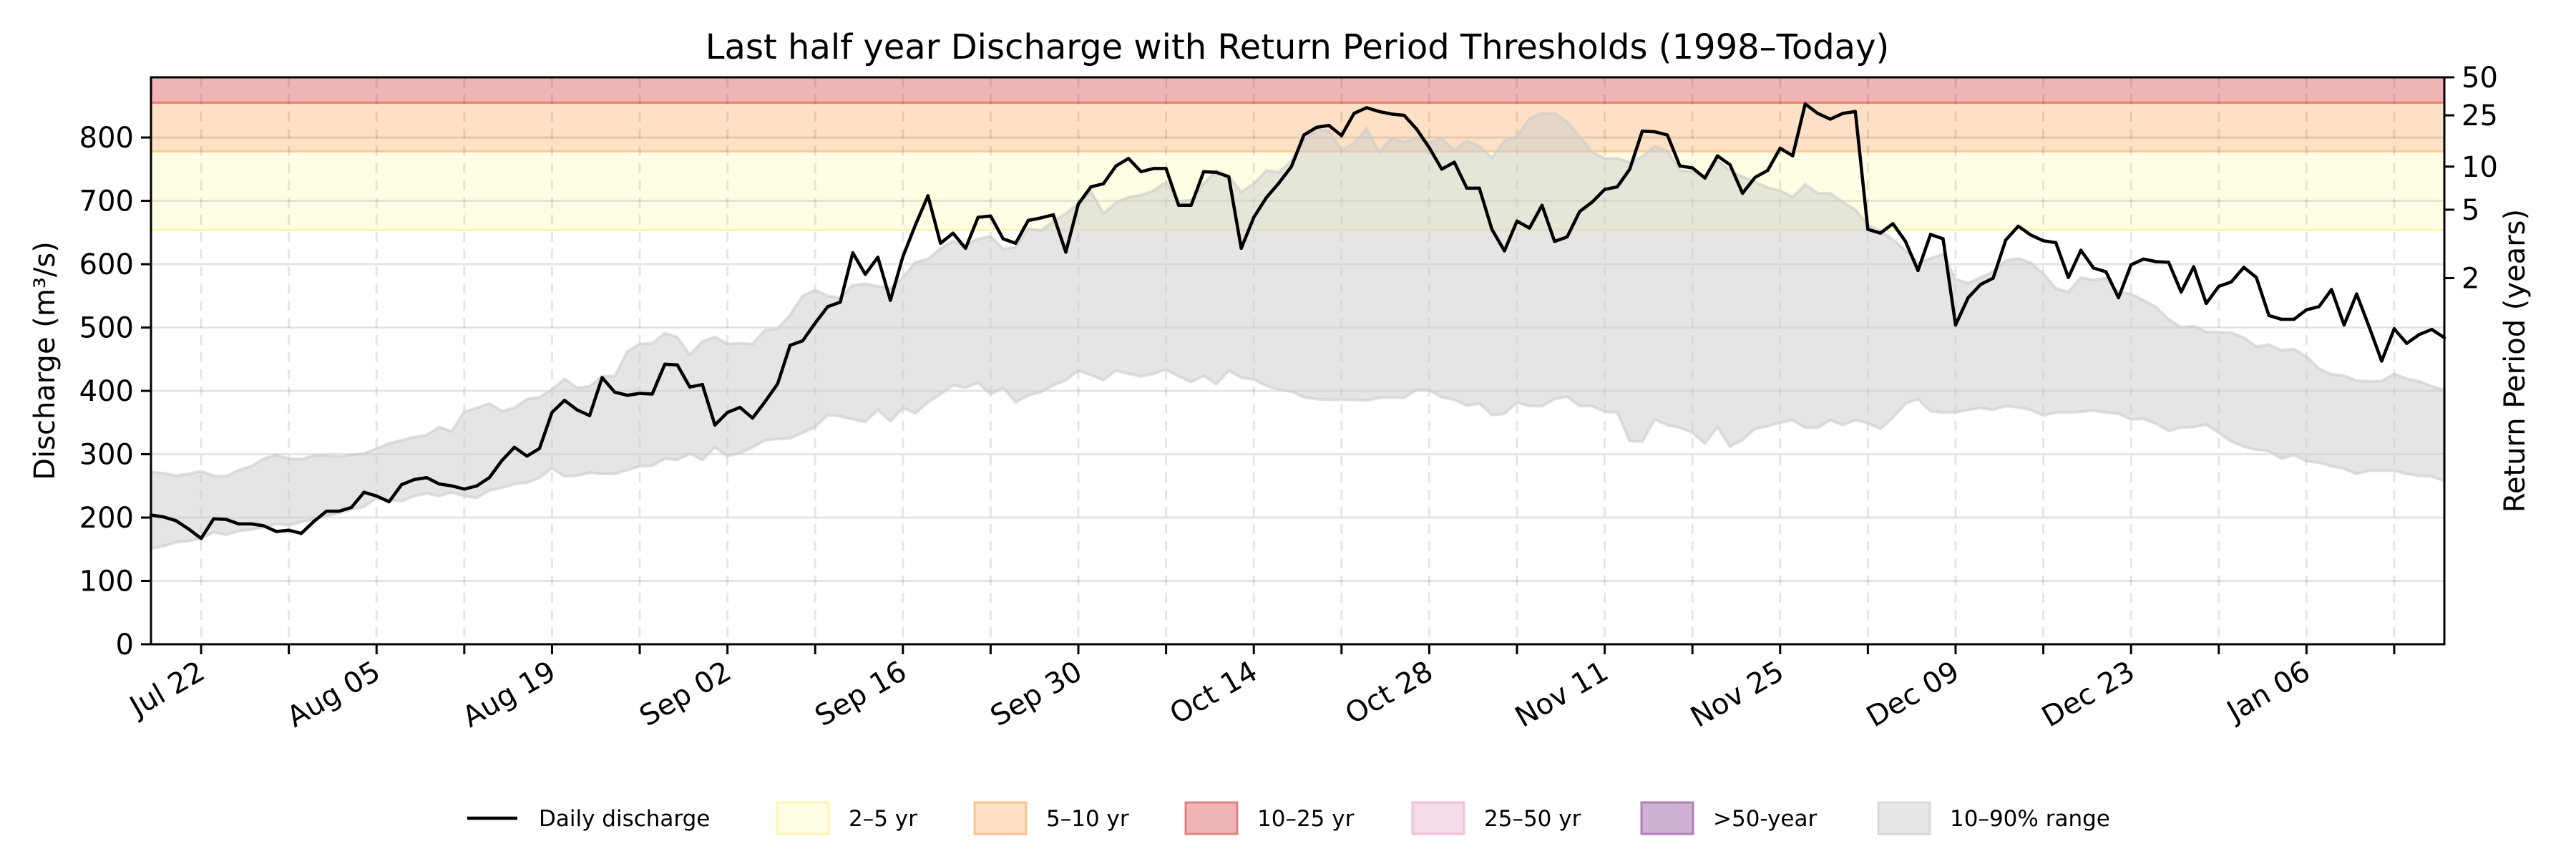 Image resolution: width=2576 pixels, height=859 pixels. Describe the element at coordinates (106, 264) in the screenshot. I see `y-tick-label: 600` at that location.